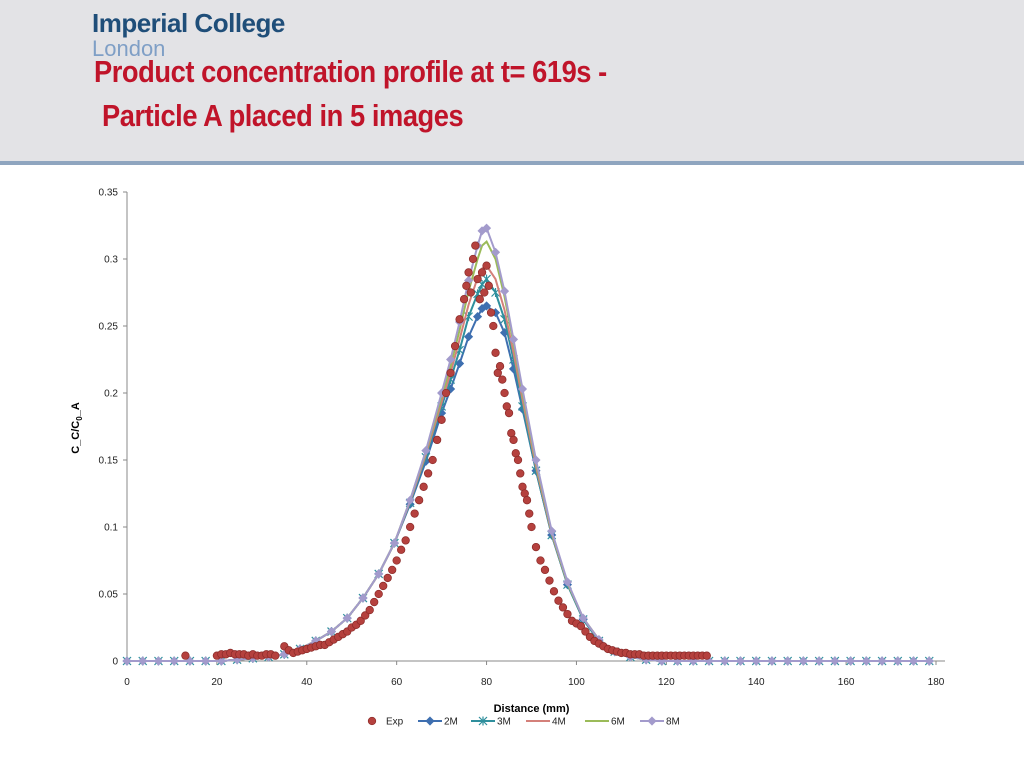  Describe the element at coordinates (127, 682) in the screenshot. I see `x-tick-label: 0` at that location.